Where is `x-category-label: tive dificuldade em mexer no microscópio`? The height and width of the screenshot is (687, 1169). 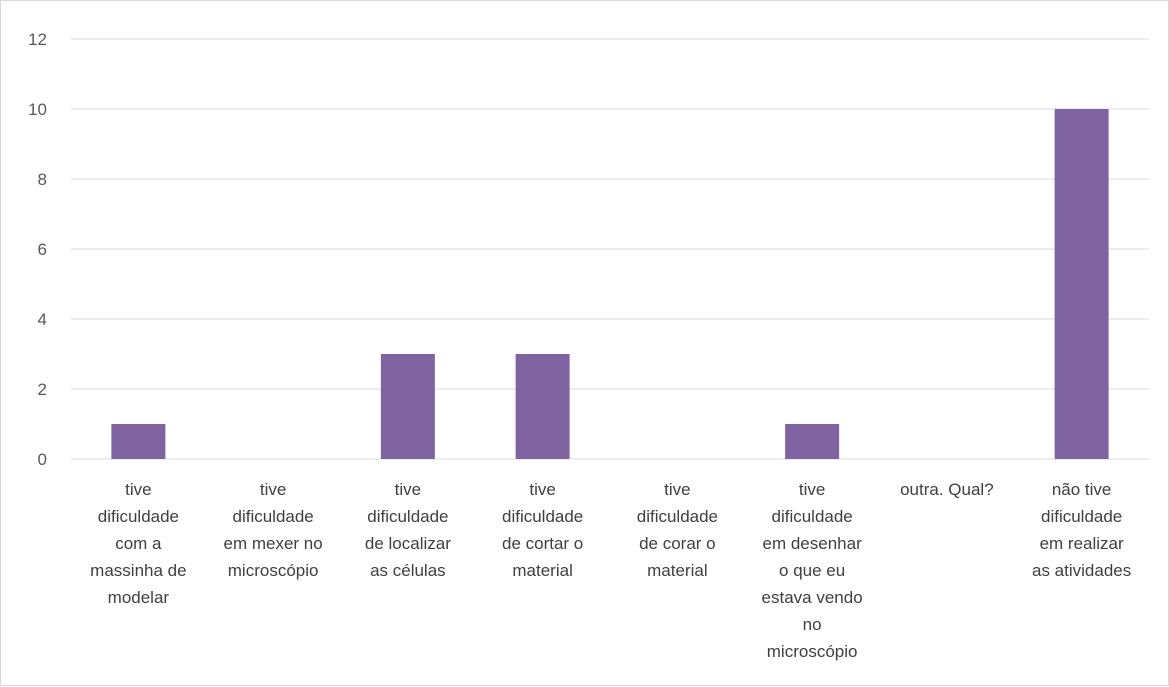
x-category-label: tive dificuldade em mexer no microscópio is located at coordinates (273, 530).